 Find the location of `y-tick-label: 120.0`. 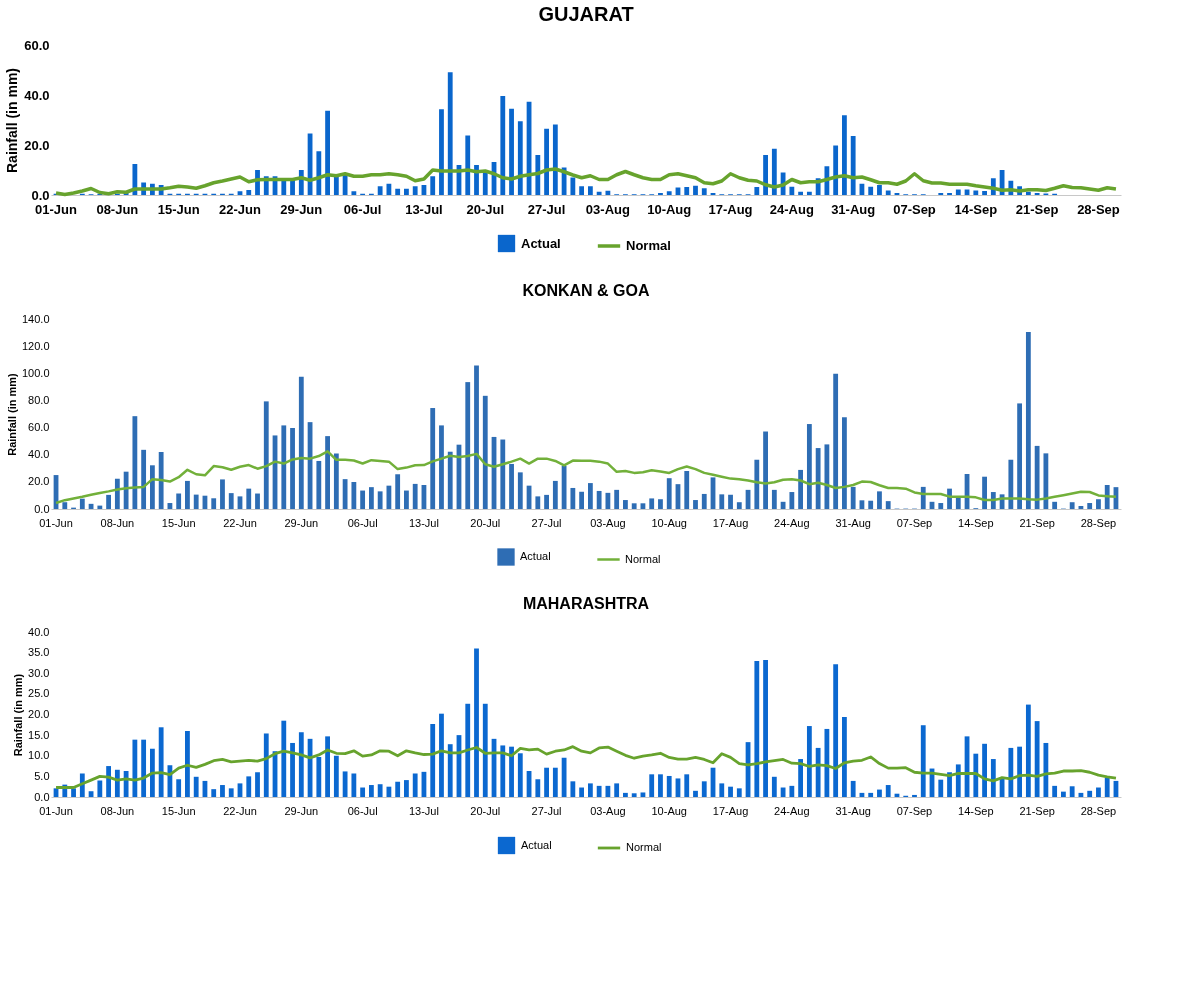

y-tick-label: 120.0 is located at coordinates (35, 345).